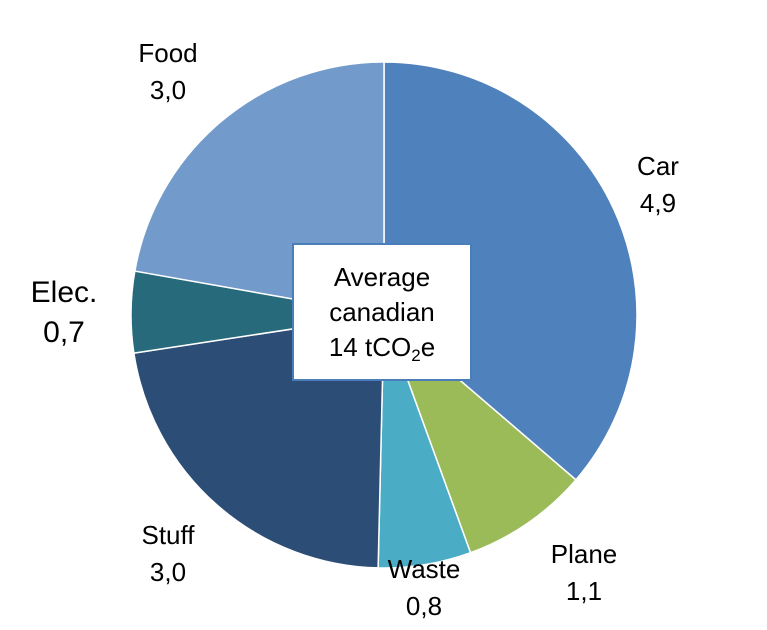 This screenshot has height=630, width=767. I want to click on center-line-3-sub: 2, so click(416, 355).